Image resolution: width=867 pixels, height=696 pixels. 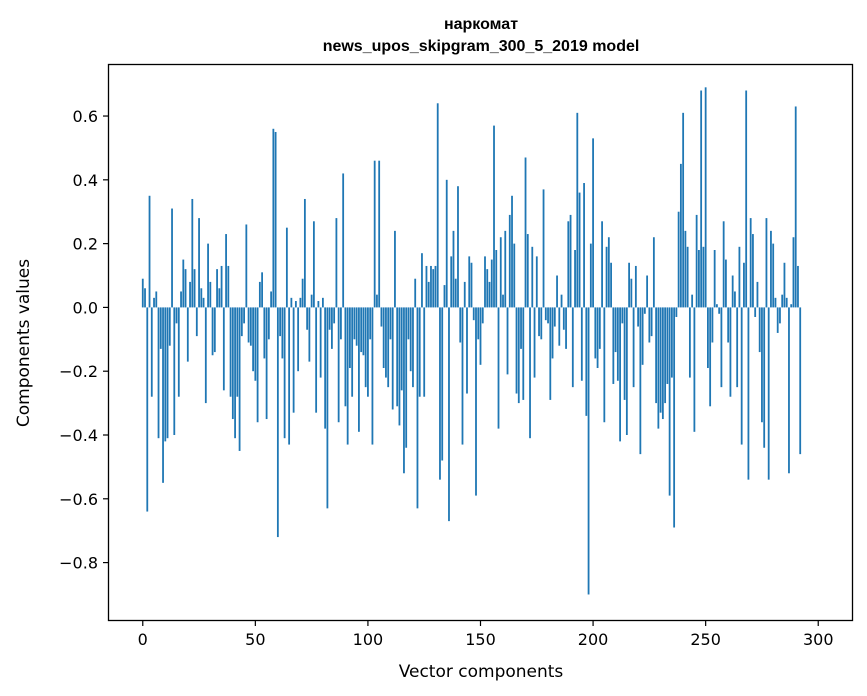 I want to click on x-axis-ticks: 0 50 100 150 200 250 300, so click(x=486, y=634).